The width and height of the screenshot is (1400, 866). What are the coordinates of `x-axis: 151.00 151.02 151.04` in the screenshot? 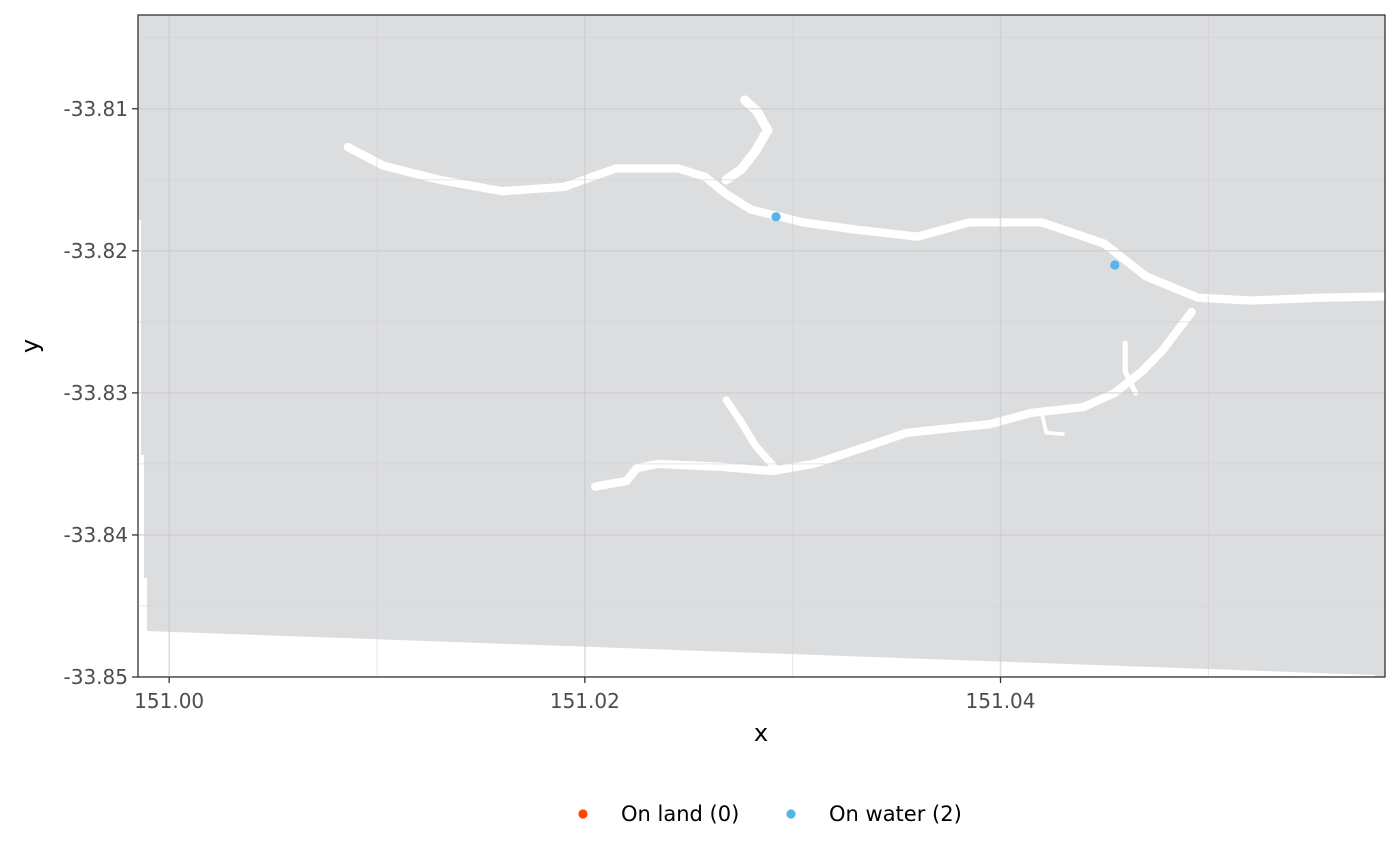 It's located at (585, 695).